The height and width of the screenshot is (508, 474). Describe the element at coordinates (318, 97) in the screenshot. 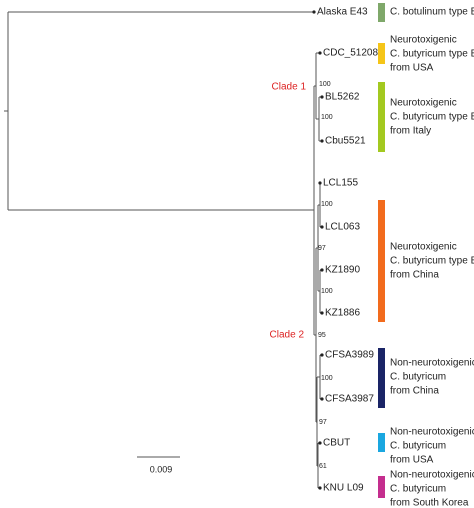

I see `clade-1-branches` at that location.